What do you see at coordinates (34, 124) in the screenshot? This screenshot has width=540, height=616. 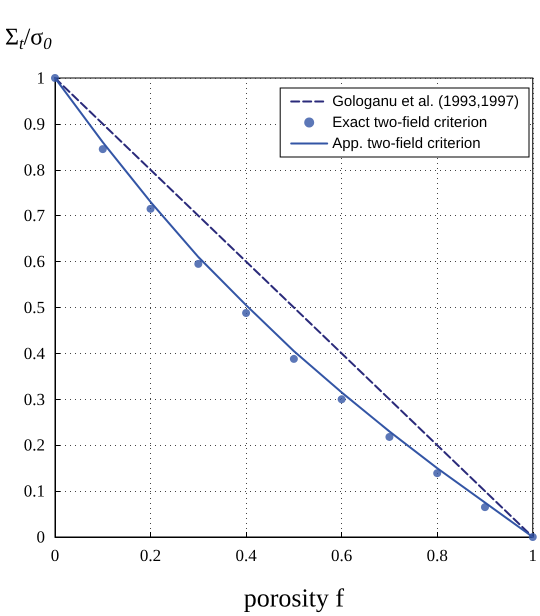 I see `y-tick-label: 0.9` at bounding box center [34, 124].